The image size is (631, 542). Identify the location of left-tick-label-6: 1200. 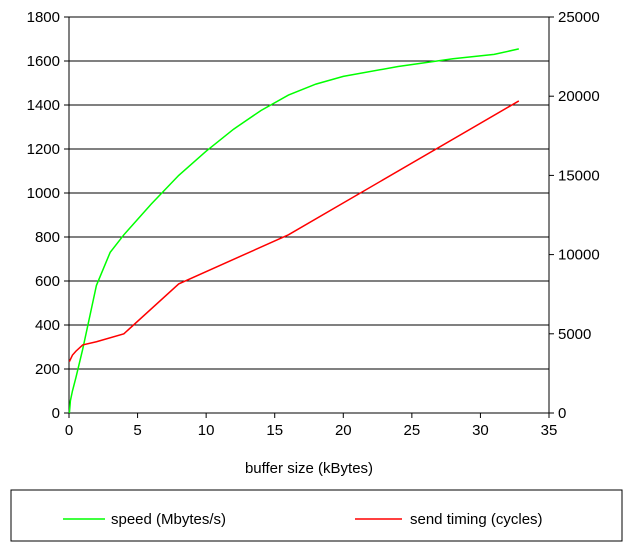
(43, 149).